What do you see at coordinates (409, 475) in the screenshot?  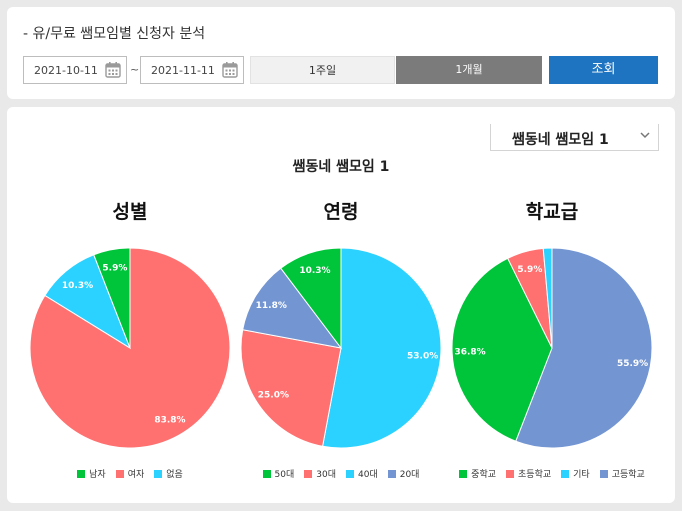 I see `legend-label: 20대` at bounding box center [409, 475].